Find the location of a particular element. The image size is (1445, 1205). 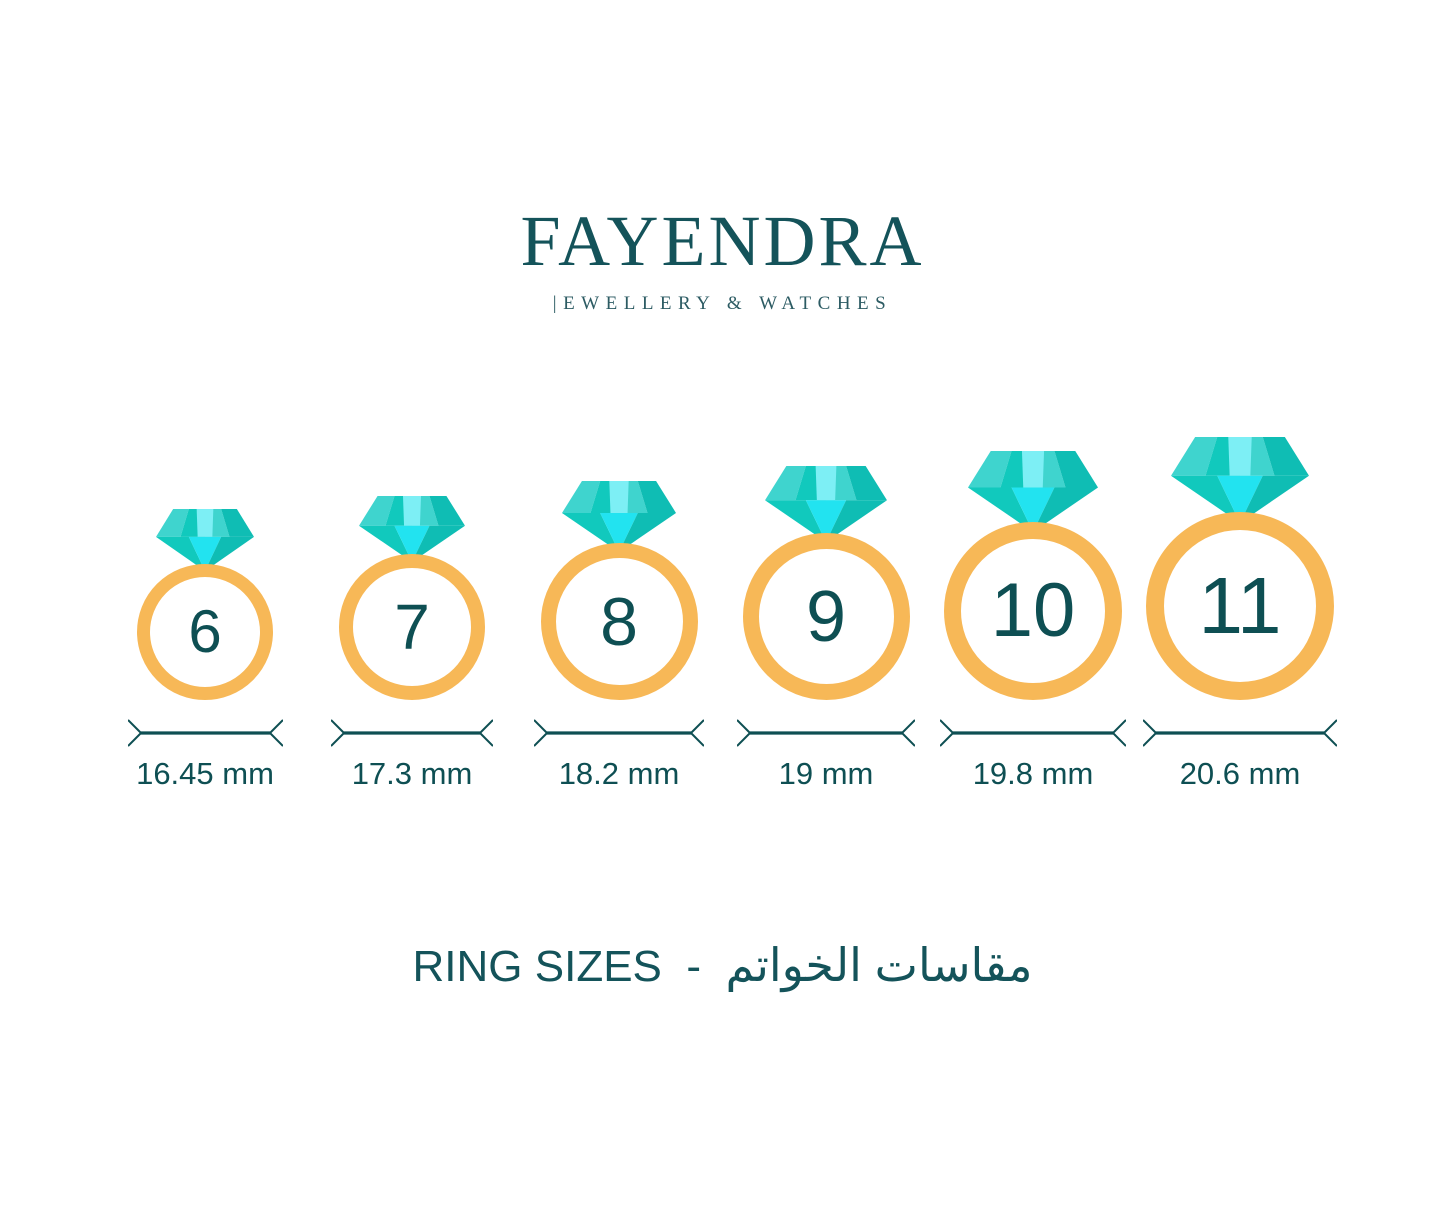

ring-size-item: 6 16.45 mm is located at coordinates (205, 614).